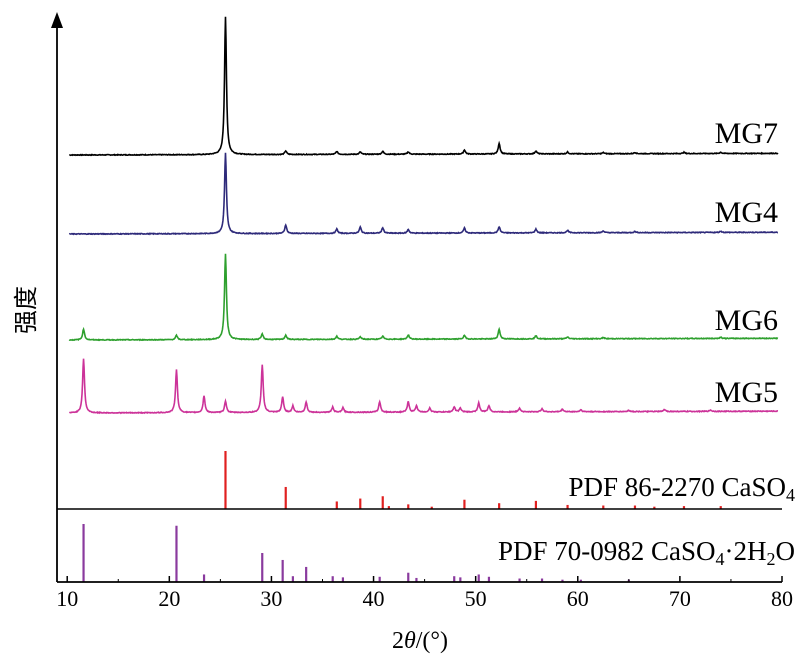 The height and width of the screenshot is (666, 800). What do you see at coordinates (26, 310) in the screenshot?
I see `y-axis-title: 强度` at bounding box center [26, 310].